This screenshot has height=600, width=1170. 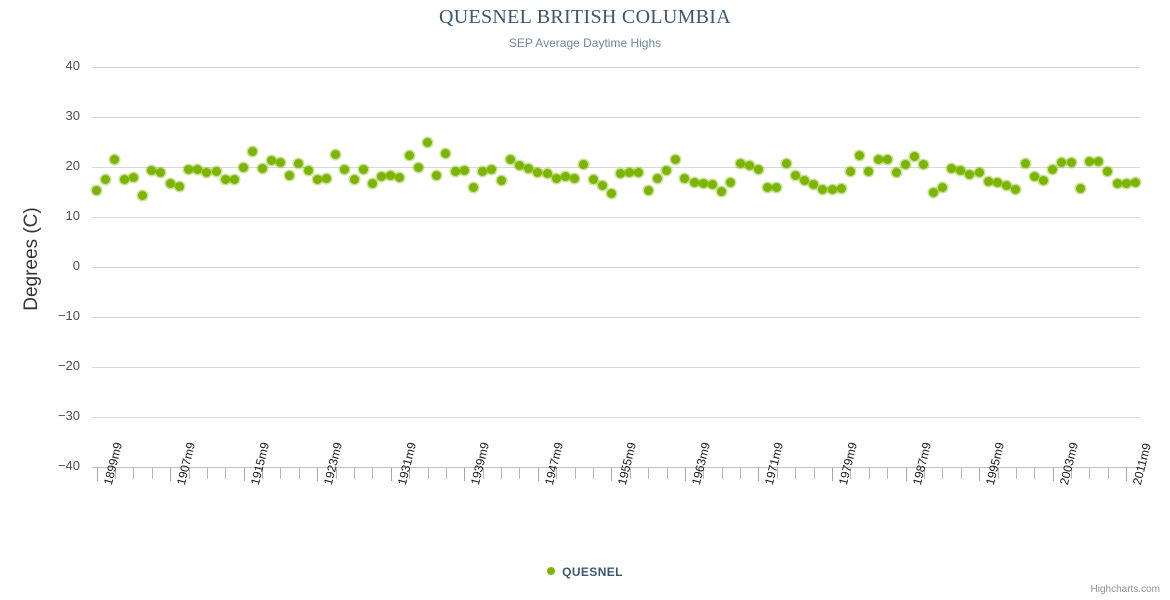 I want to click on highcharts-credits: Highcharts.com, so click(x=1125, y=589).